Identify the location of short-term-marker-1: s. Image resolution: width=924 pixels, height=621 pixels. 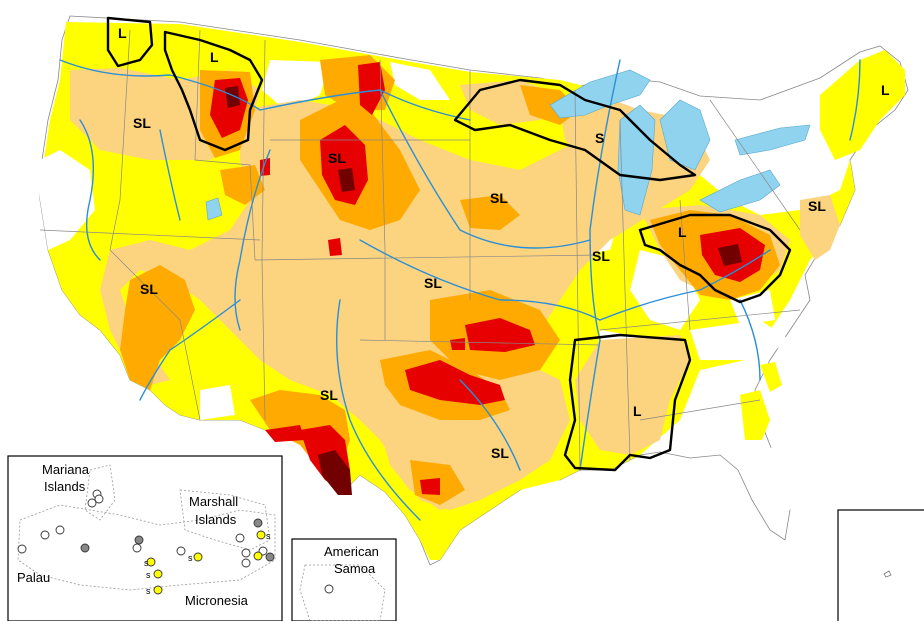
(146, 563).